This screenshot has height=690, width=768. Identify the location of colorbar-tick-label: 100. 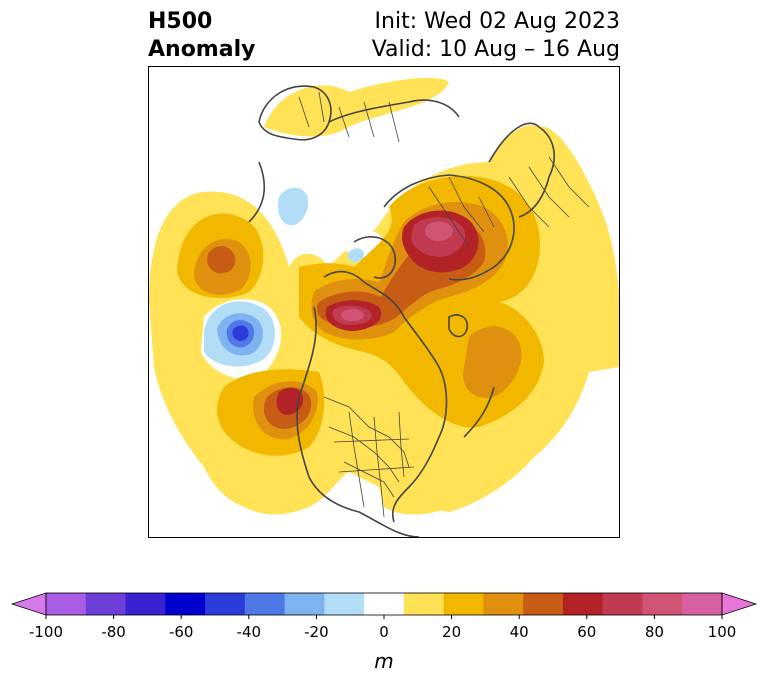
(722, 632).